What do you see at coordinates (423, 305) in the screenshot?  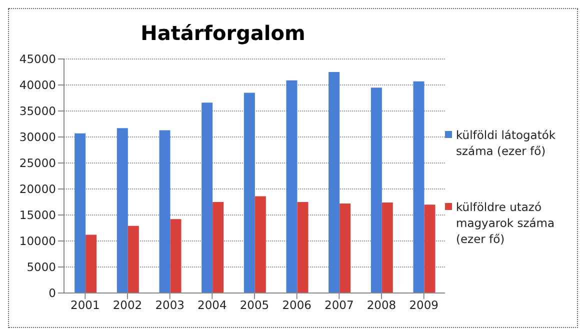 I see `x-tick-label: 2009` at bounding box center [423, 305].